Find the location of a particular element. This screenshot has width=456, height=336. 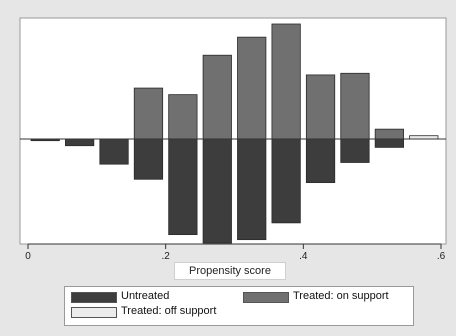

legend-swatch-treated-off-support is located at coordinates (94, 312).